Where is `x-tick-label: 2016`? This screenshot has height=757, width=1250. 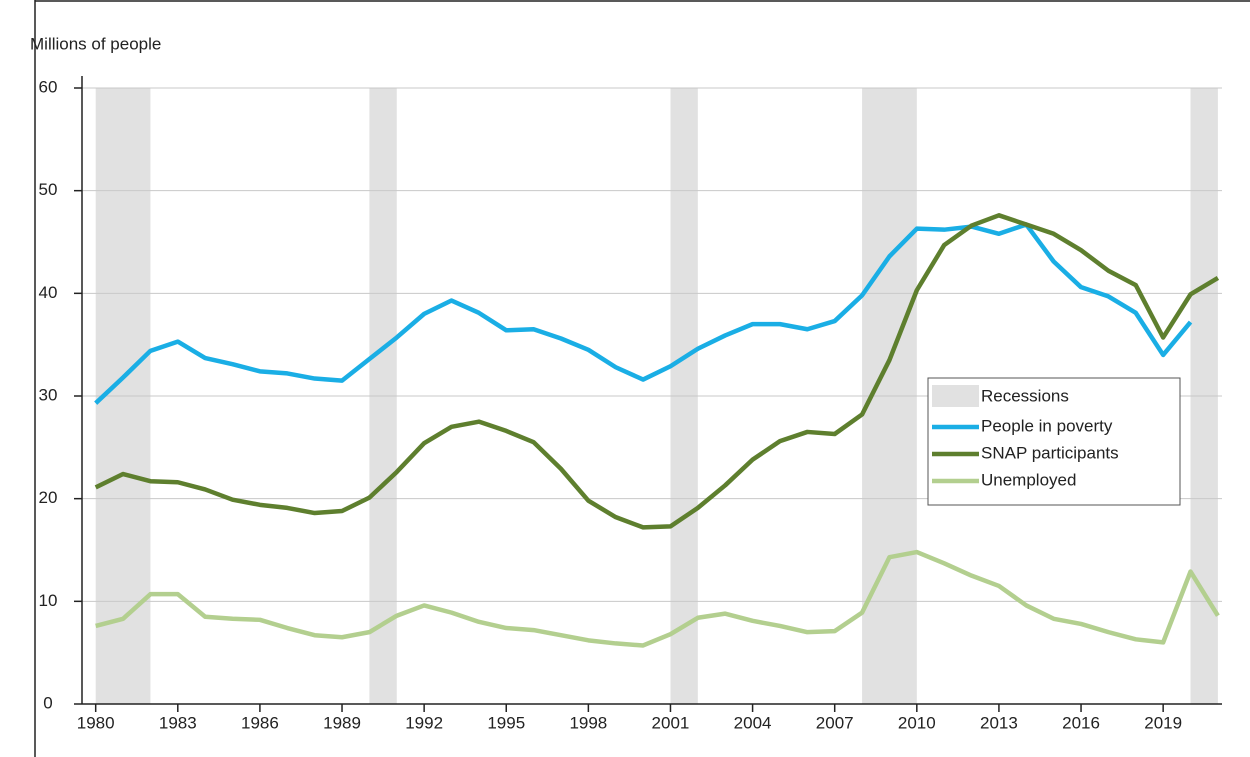 x-tick-label: 2016 is located at coordinates (1081, 722).